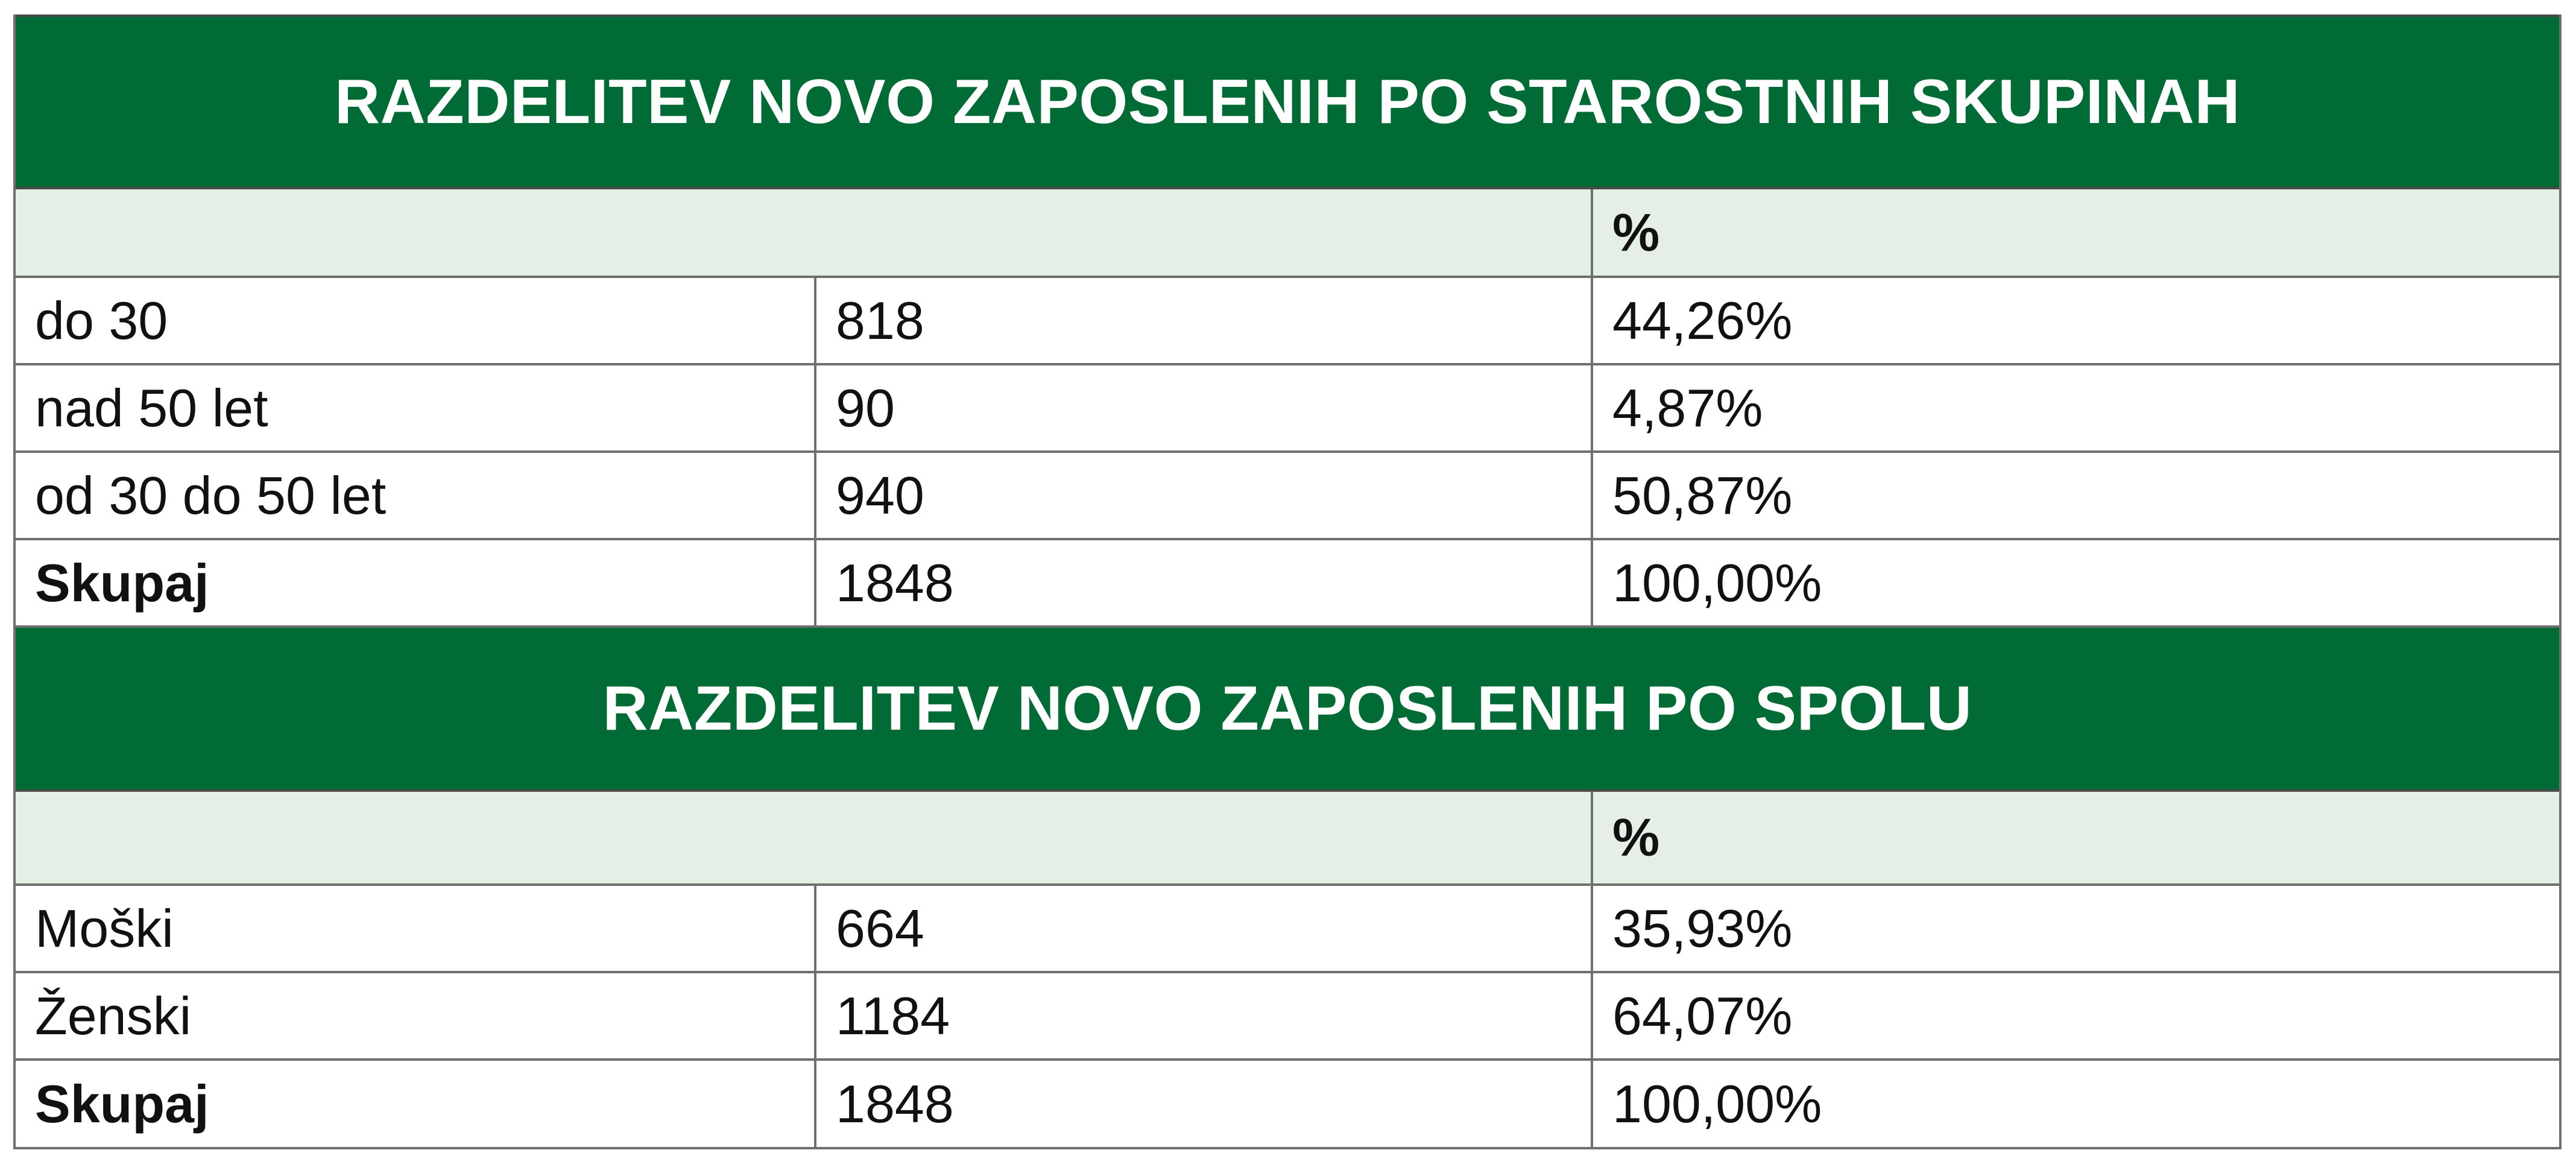 Image resolution: width=2576 pixels, height=1153 pixels. Describe the element at coordinates (1204, 496) in the screenshot. I see `age-group-count: 940` at that location.